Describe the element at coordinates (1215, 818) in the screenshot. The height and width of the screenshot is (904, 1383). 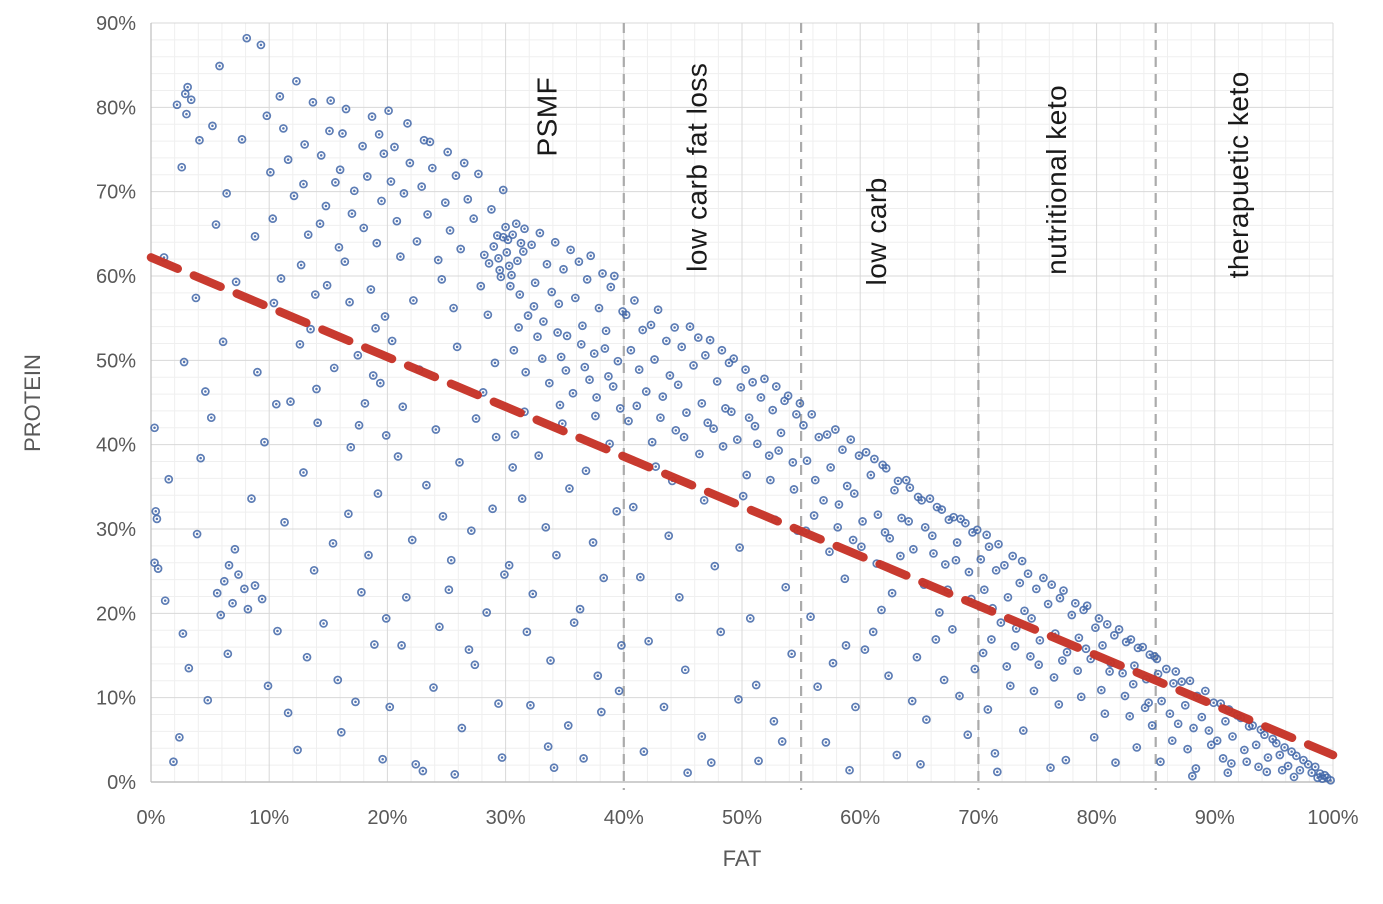
I see `x-tick-label: 90%` at that location.